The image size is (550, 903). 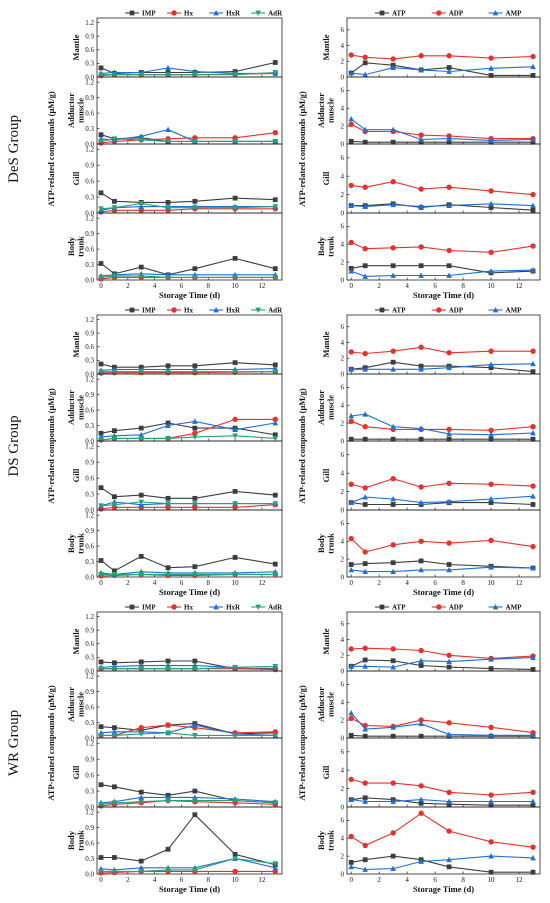 I want to click on panel-label: Mantle, so click(x=326, y=47).